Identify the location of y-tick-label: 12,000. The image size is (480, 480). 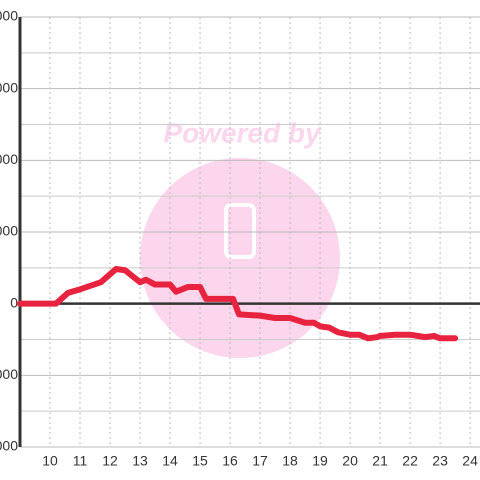
(9, 16).